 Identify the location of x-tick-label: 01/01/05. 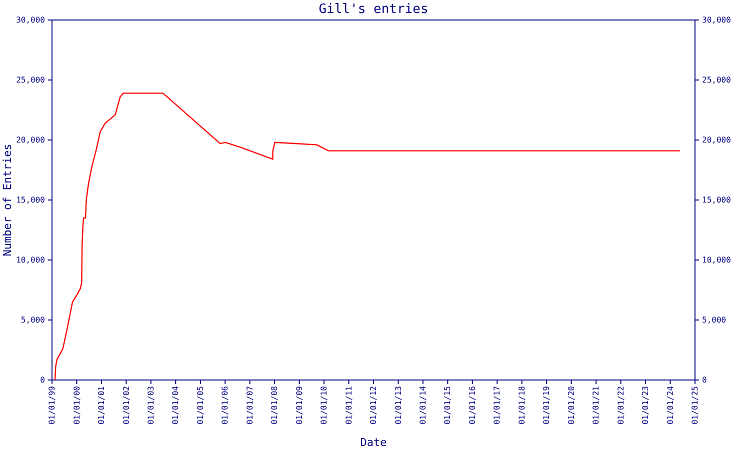
(200, 405).